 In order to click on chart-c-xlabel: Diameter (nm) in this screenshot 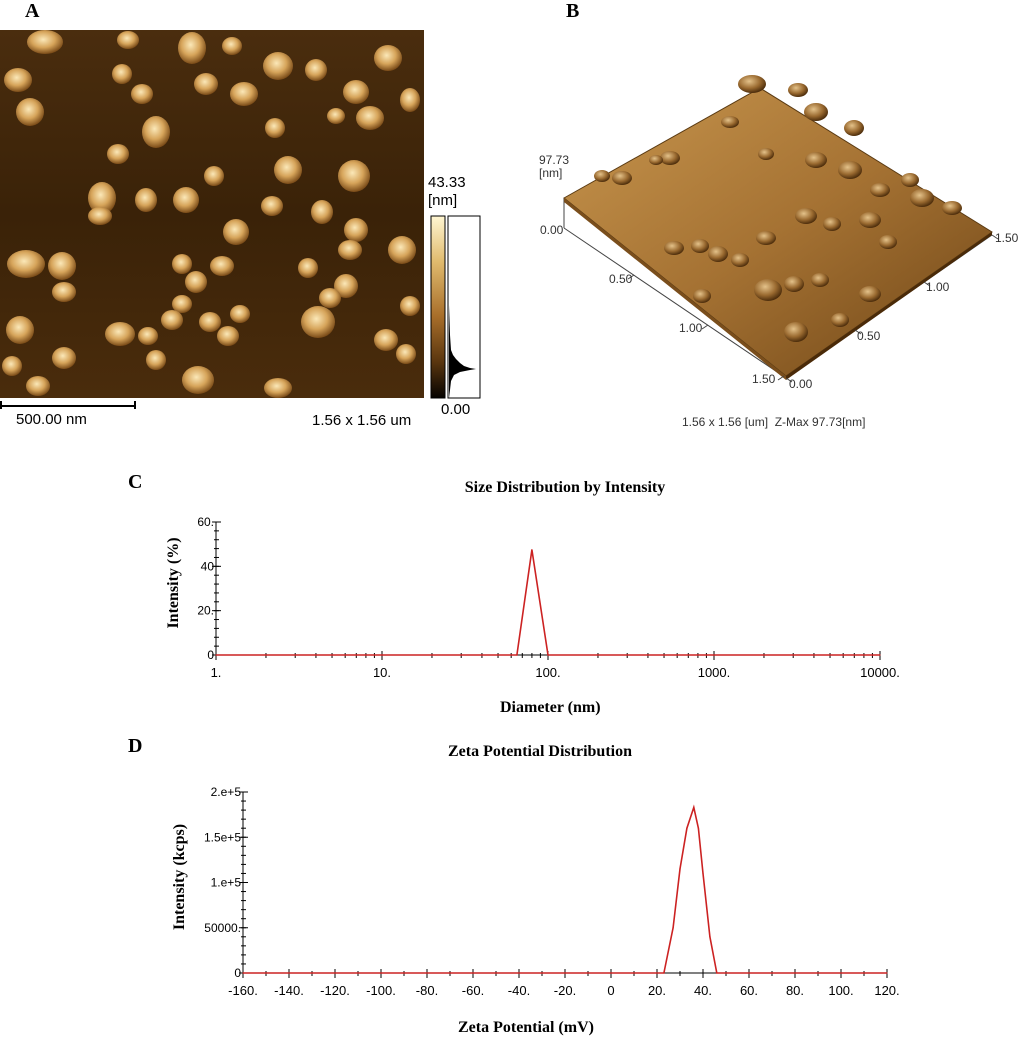, I will do `click(550, 707)`.